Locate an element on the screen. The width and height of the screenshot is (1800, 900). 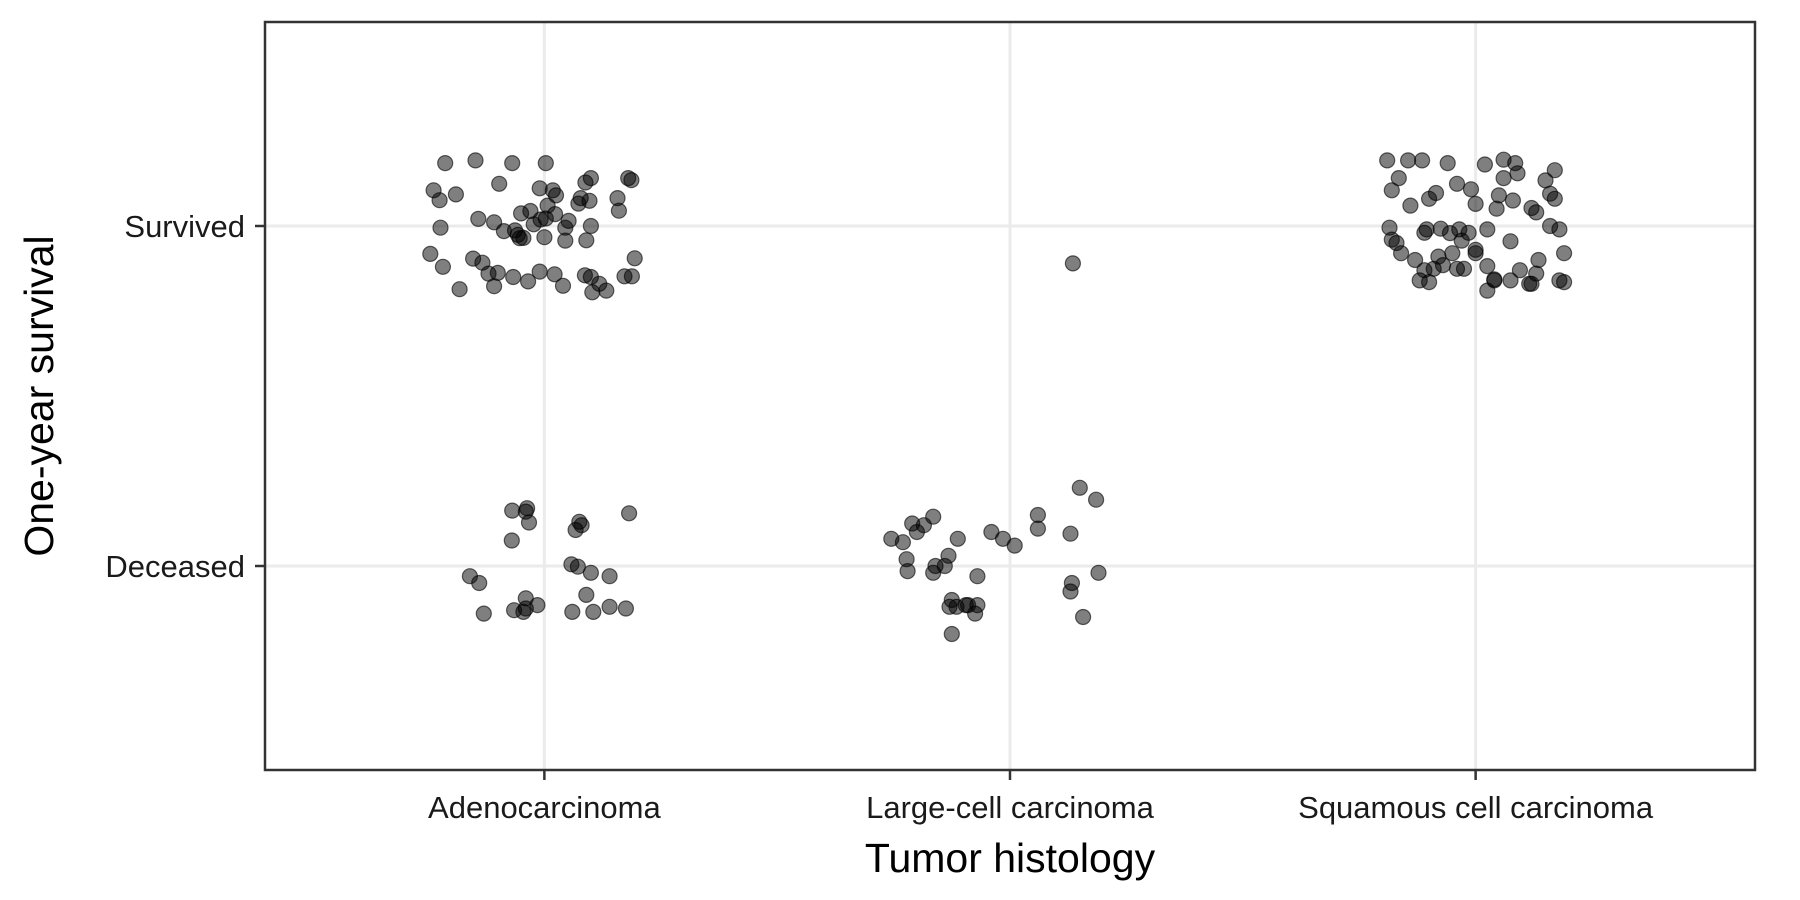
x-tick-label: Adenocarcinoma is located at coordinates (544, 807).